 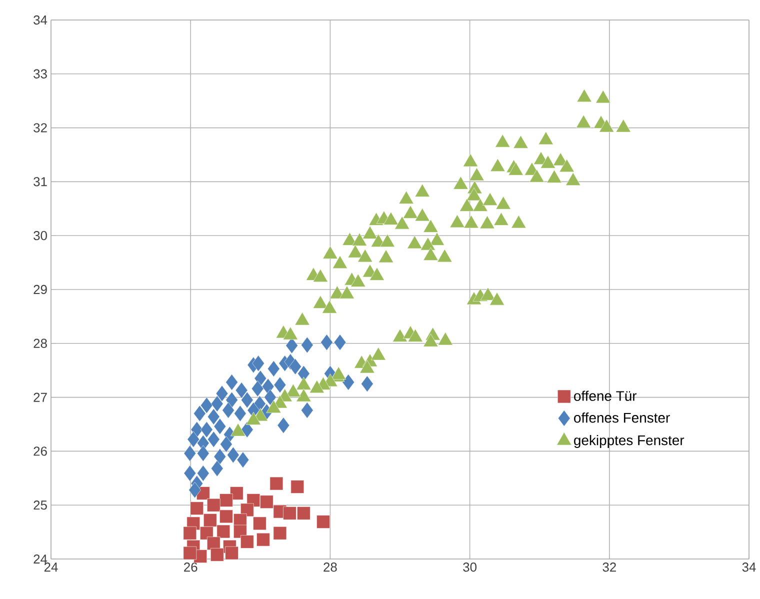 I want to click on x-tick-label: 28, so click(x=330, y=567).